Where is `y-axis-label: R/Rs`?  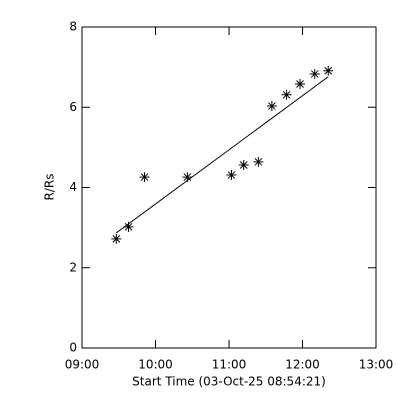 y-axis-label: R/Rs is located at coordinates (50, 187).